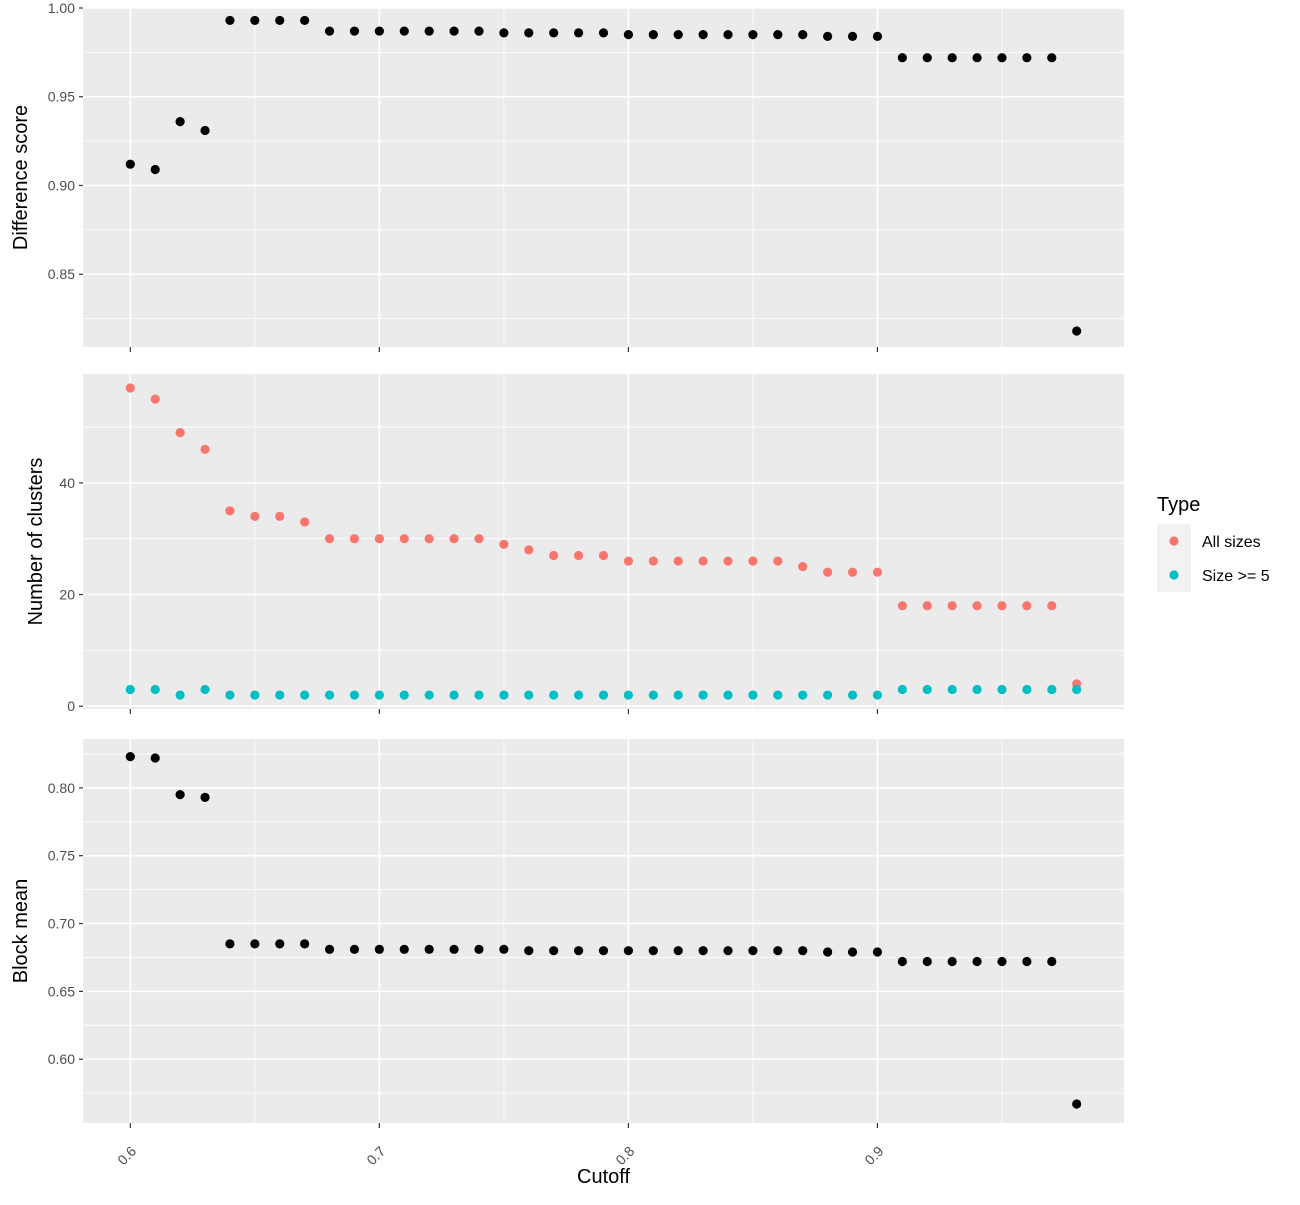  What do you see at coordinates (603, 1177) in the screenshot?
I see `x-axis-title: Cutoff` at bounding box center [603, 1177].